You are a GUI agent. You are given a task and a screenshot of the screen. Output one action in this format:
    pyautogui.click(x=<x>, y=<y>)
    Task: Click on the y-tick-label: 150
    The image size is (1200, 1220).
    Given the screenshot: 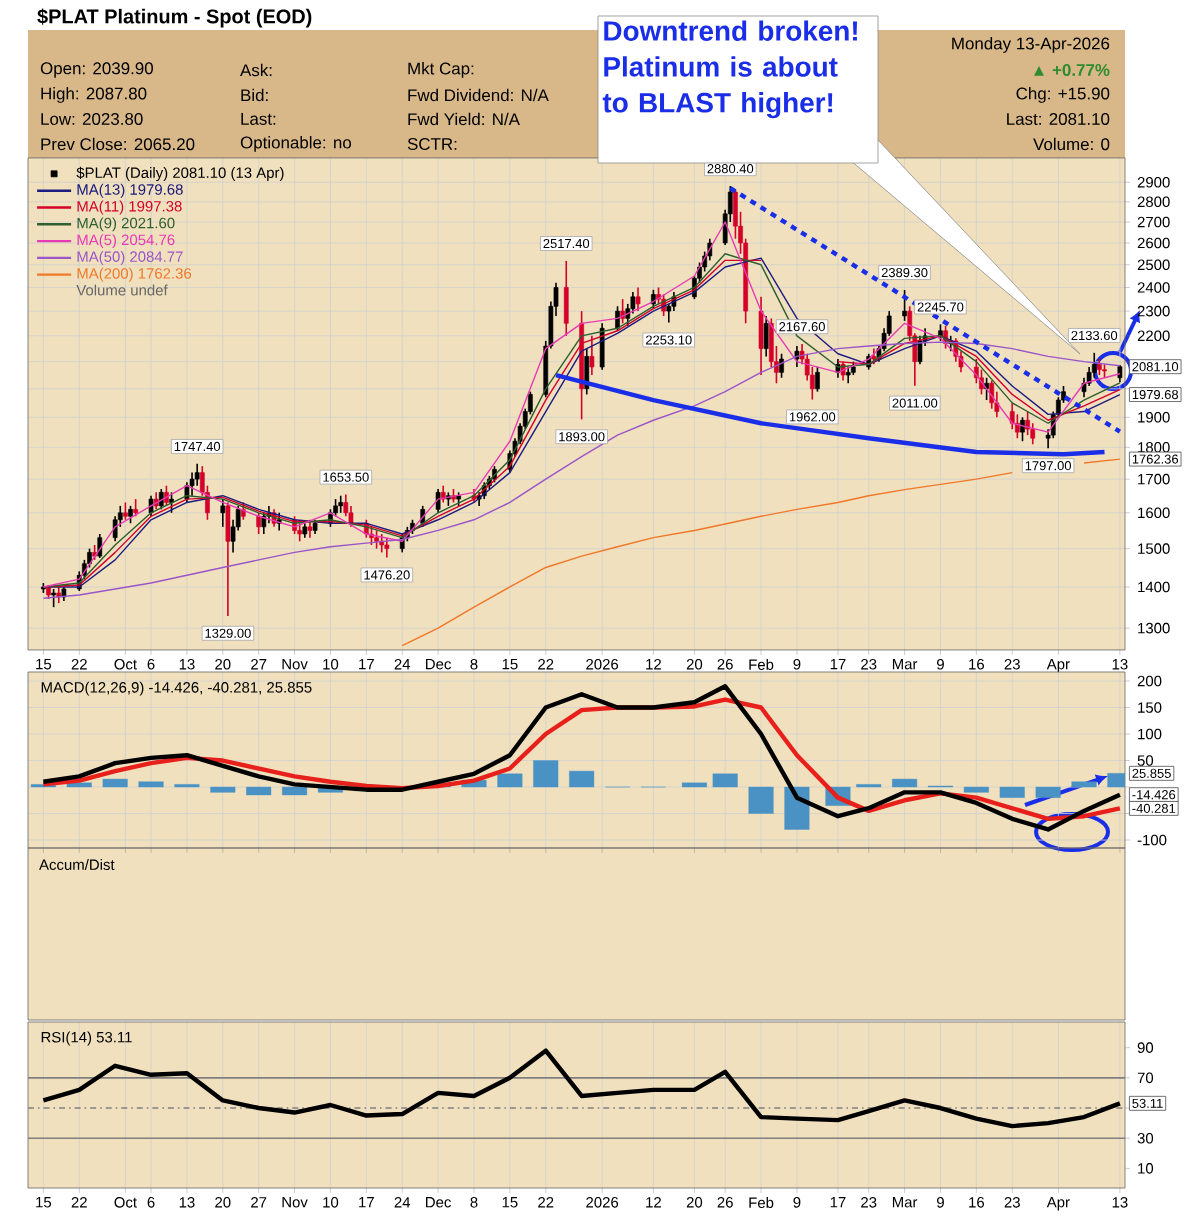 What is the action you would take?
    pyautogui.click(x=1150, y=707)
    